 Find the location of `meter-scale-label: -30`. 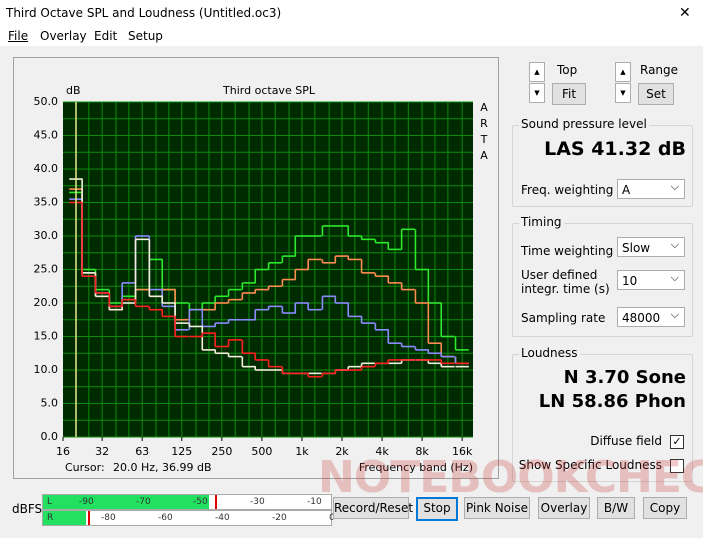

meter-scale-label: -30 is located at coordinates (257, 502).